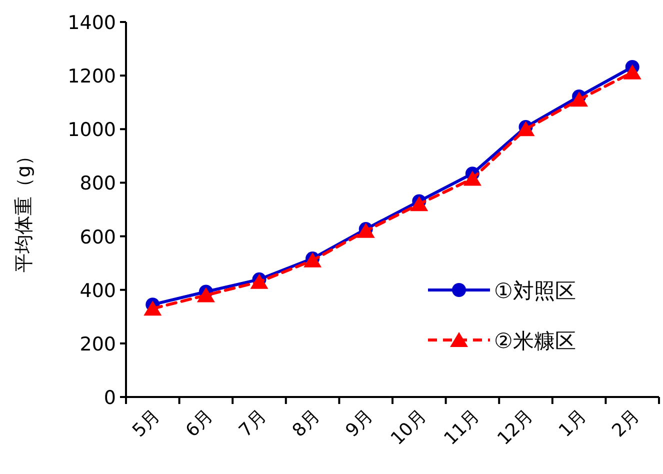  What do you see at coordinates (306, 424) in the screenshot?
I see `x-tick-label: 8月` at bounding box center [306, 424].